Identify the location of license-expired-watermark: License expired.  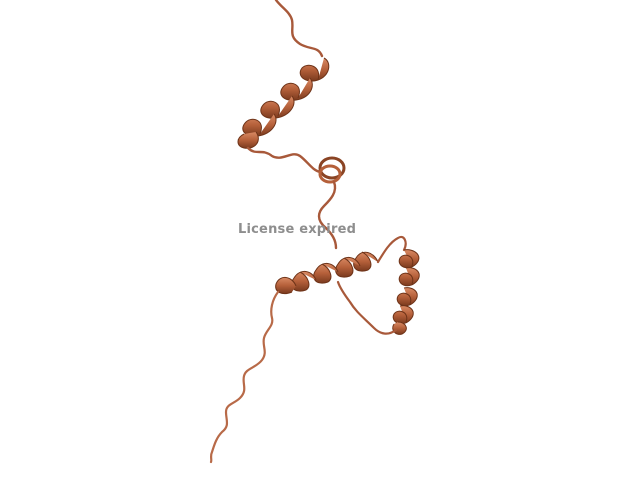
(297, 229).